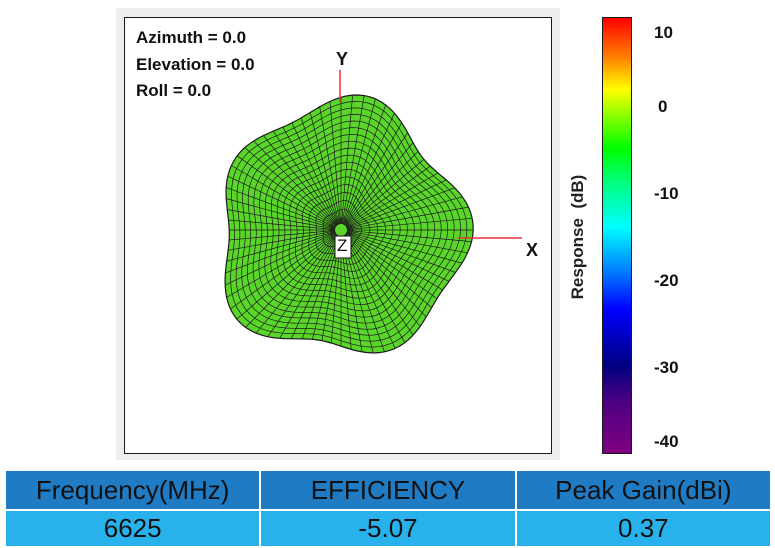 Image resolution: width=775 pixels, height=548 pixels. Describe the element at coordinates (532, 250) in the screenshot. I see `x-axis-label: X` at that location.